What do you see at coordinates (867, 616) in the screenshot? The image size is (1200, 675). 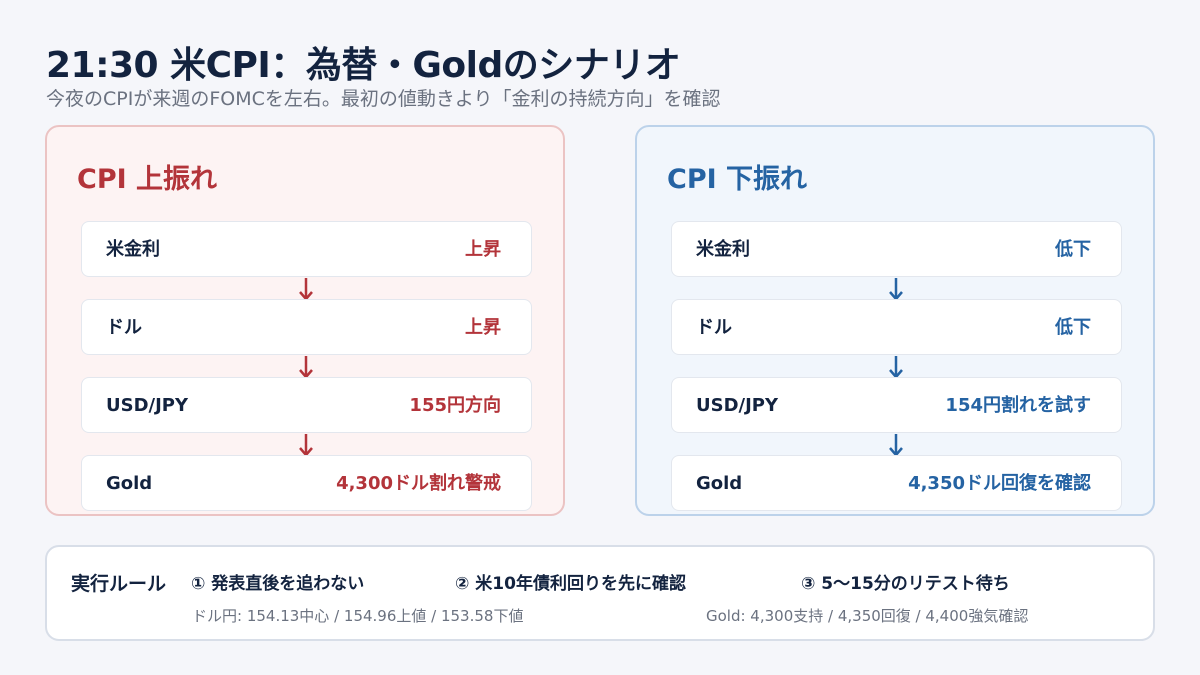 I see `gold-levels-note: Gold: 4,300支持 / 4,350回復 / 4,400強気確認` at bounding box center [867, 616].